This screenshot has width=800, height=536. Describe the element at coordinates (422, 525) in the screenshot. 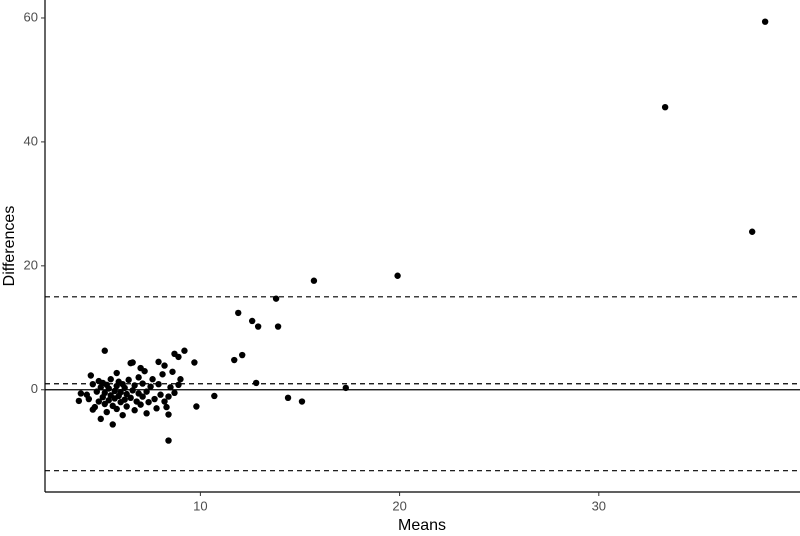

I see `x-axis-label: Means` at that location.